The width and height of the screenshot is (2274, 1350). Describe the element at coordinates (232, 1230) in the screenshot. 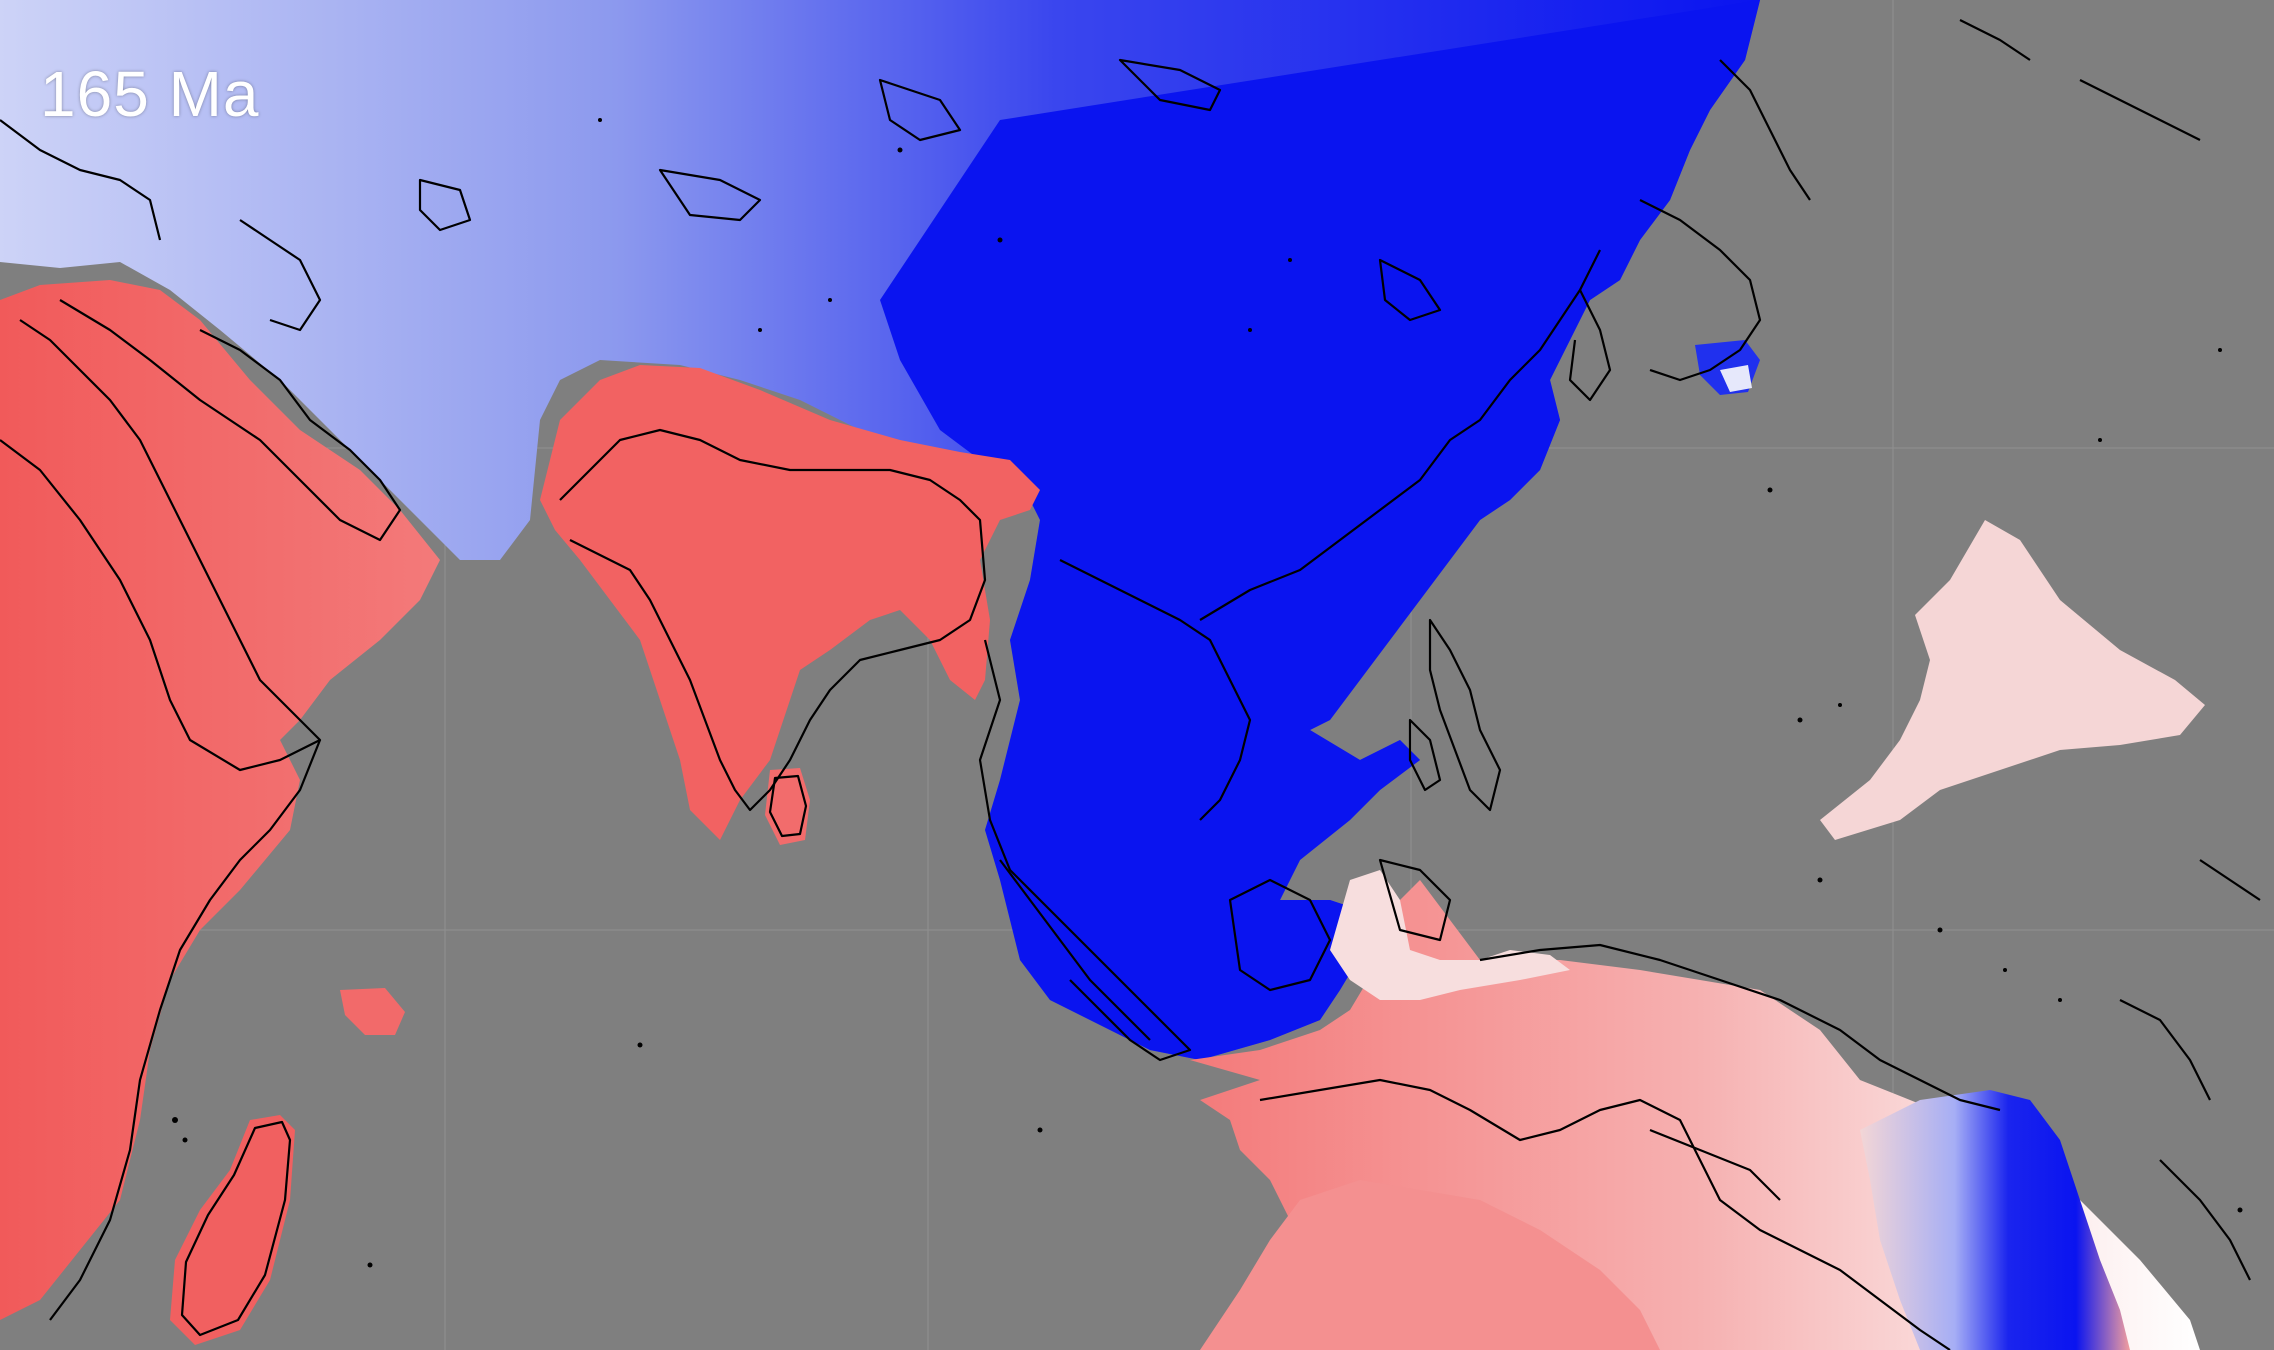

I see `madagascar-warm-region` at that location.